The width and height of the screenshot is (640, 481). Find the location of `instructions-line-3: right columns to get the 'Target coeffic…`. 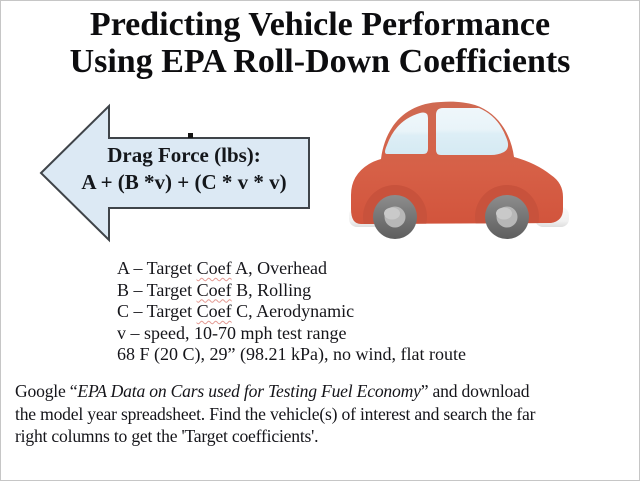

instructions-line-3: right columns to get the 'Target coeffic… is located at coordinates (167, 436).